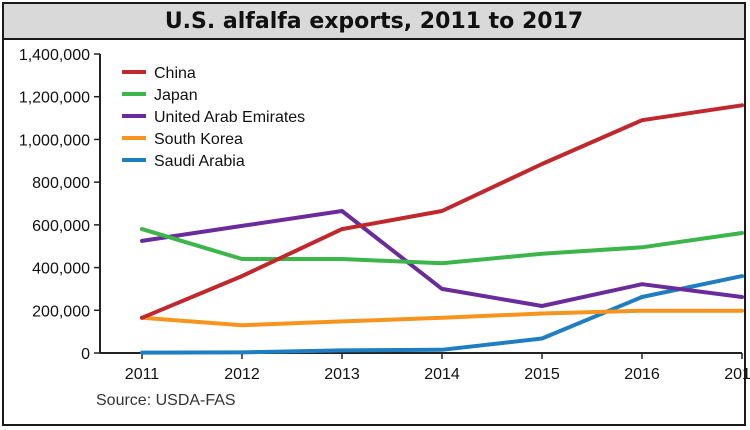 This screenshot has width=750, height=430. I want to click on legend-label: Saudi Arabia, so click(199, 161).